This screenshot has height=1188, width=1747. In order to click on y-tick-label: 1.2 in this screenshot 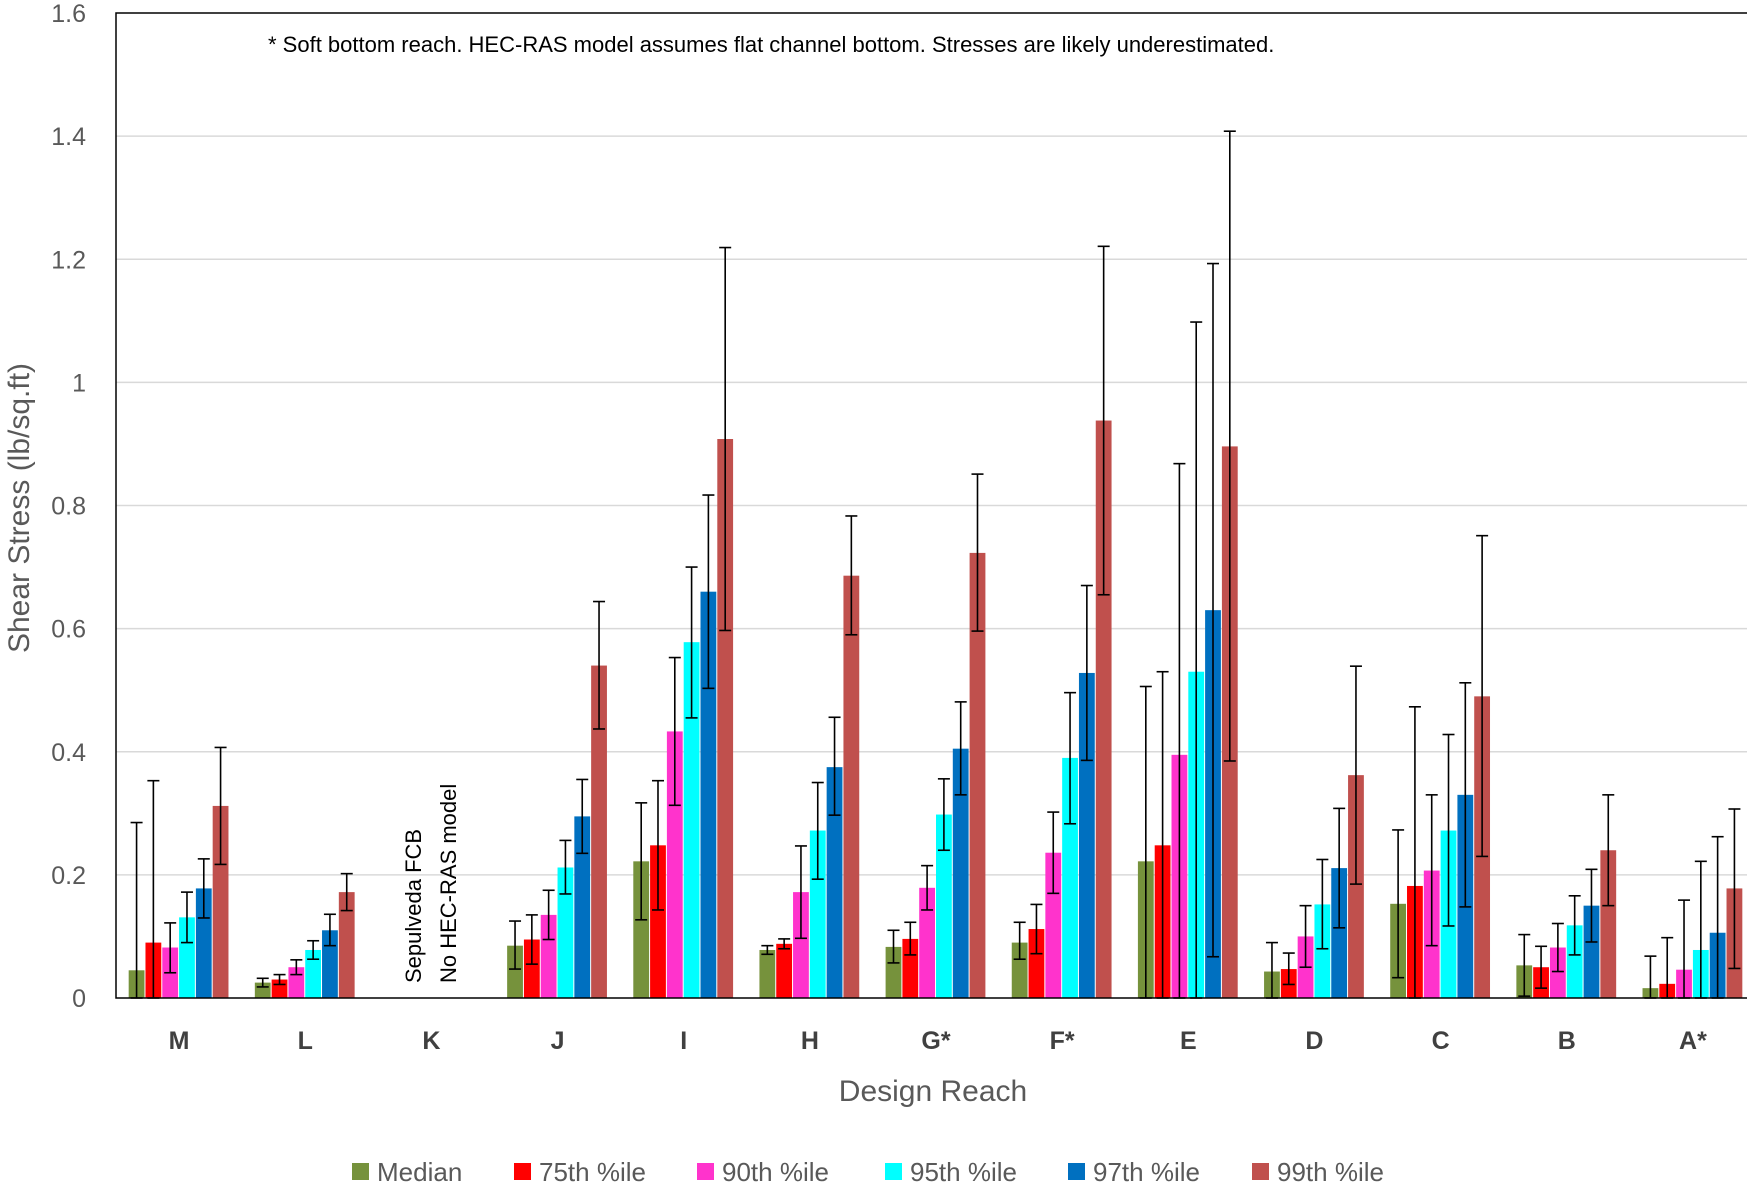, I will do `click(68, 260)`.